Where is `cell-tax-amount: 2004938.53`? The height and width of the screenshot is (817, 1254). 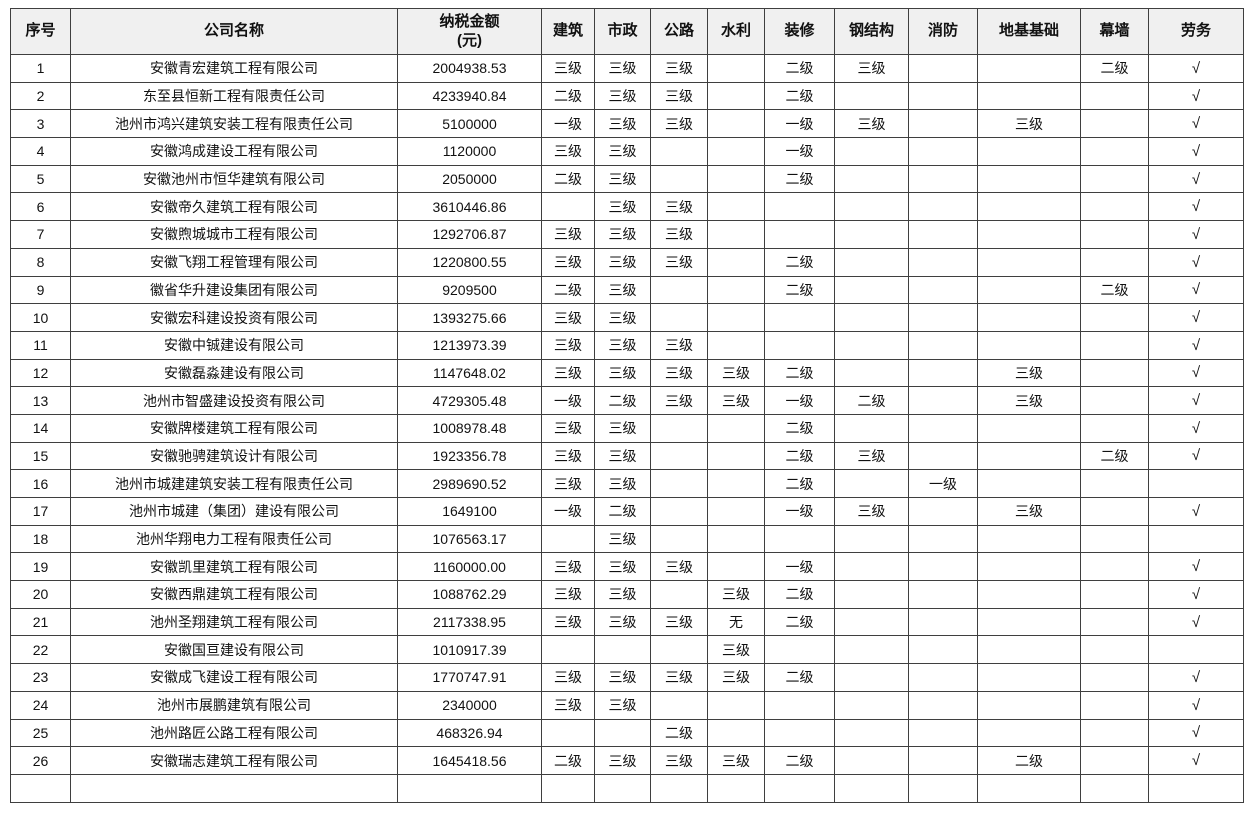 cell-tax-amount: 2004938.53 is located at coordinates (469, 68).